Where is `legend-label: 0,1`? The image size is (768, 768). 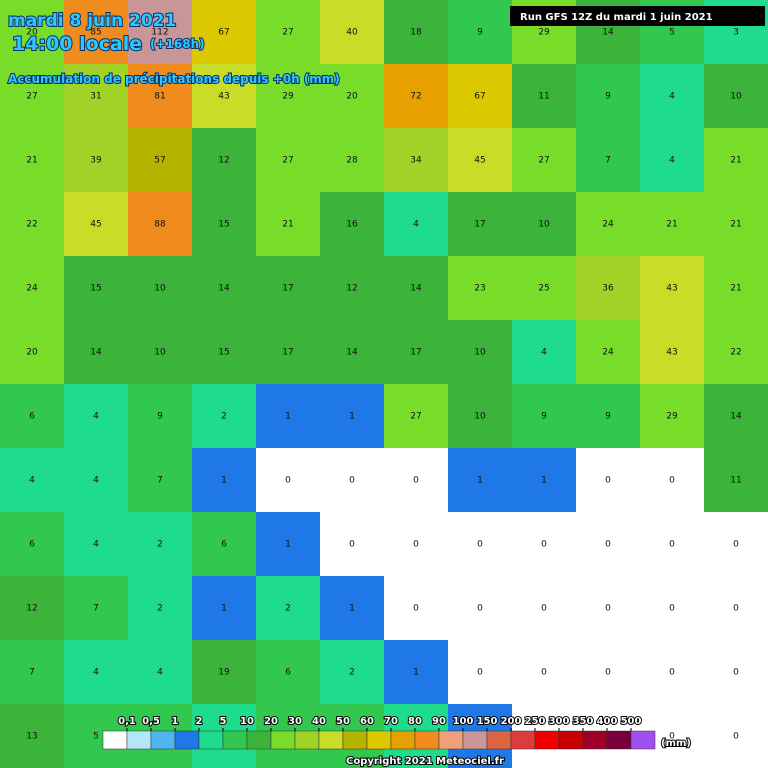
legend-label: 0,1 is located at coordinates (127, 721).